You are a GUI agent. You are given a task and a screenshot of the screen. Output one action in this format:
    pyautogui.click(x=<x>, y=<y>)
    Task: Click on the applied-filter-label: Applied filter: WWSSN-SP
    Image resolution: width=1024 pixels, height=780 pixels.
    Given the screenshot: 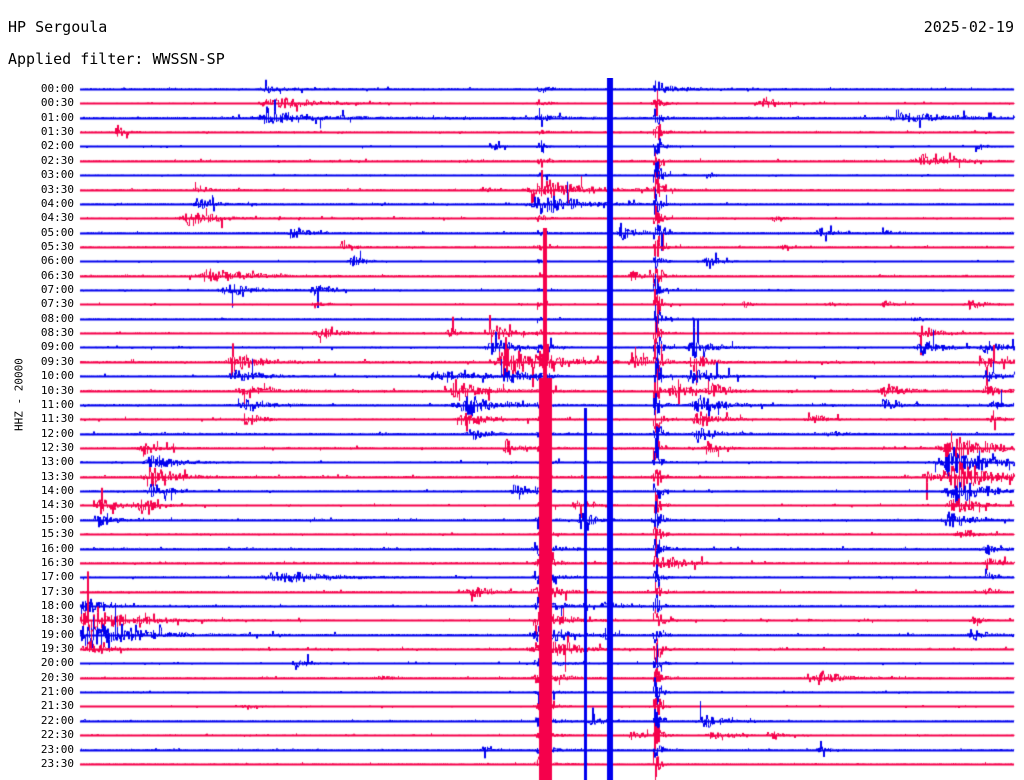 What is the action you would take?
    pyautogui.click(x=116, y=59)
    